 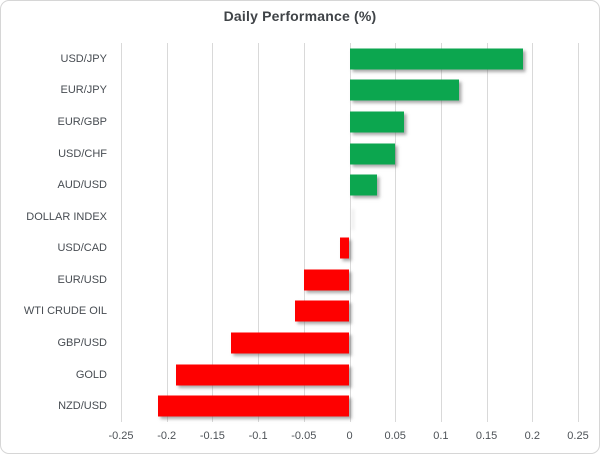 What do you see at coordinates (436, 59) in the screenshot?
I see `bar-usd-jpy` at bounding box center [436, 59].